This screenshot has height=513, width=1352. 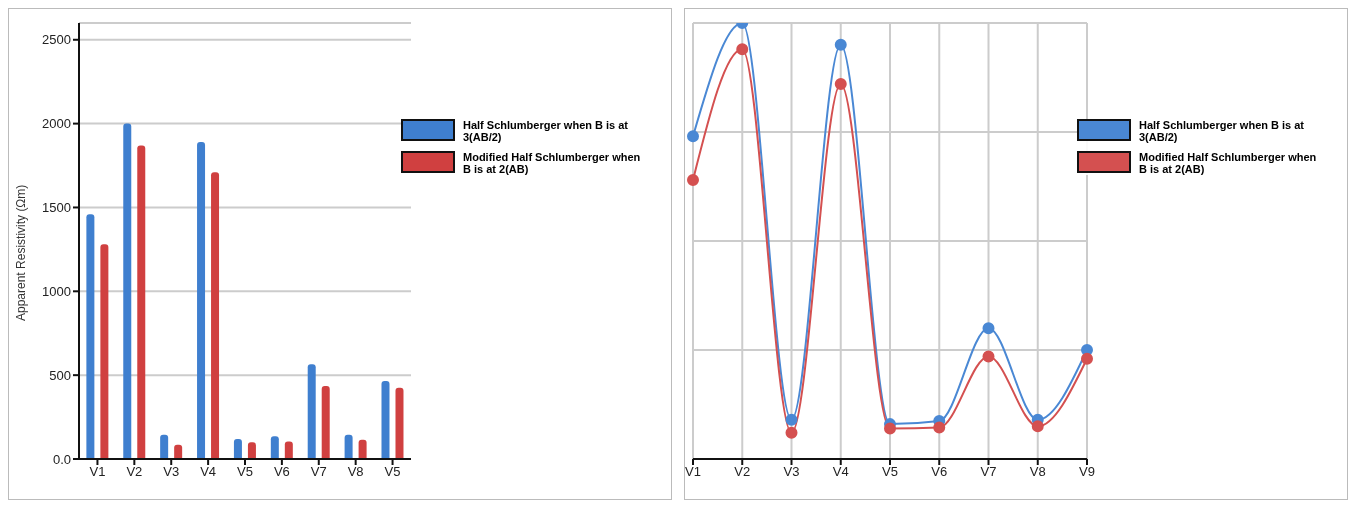 I want to click on y-tick-label: 1000, so click(x=56, y=291).